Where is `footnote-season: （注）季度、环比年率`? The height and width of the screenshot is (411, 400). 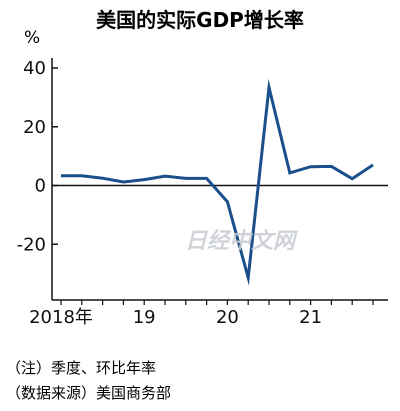 footnote-season: （注）季度、环比年率 is located at coordinates (81, 368).